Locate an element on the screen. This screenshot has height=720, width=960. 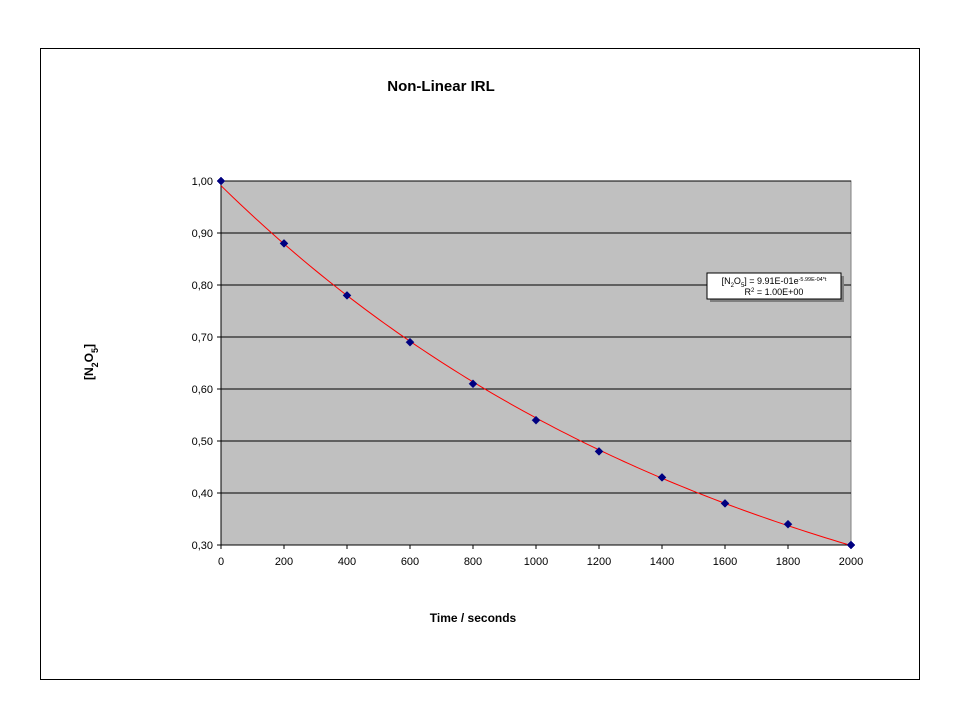
y-tick-label: 1,00 is located at coordinates (202, 182).